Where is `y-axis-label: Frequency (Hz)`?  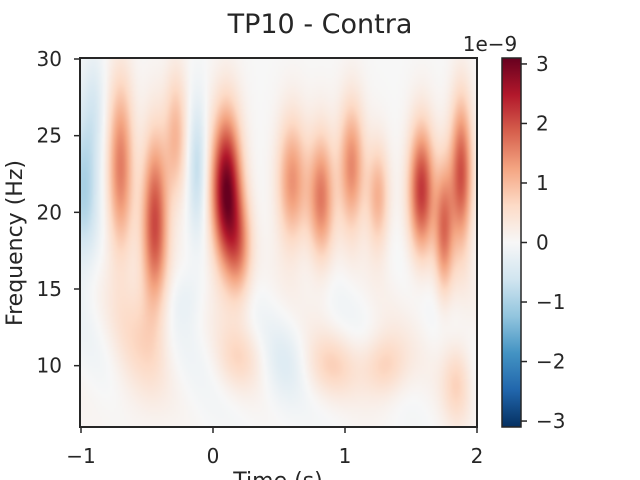 y-axis-label: Frequency (Hz) is located at coordinates (15, 243).